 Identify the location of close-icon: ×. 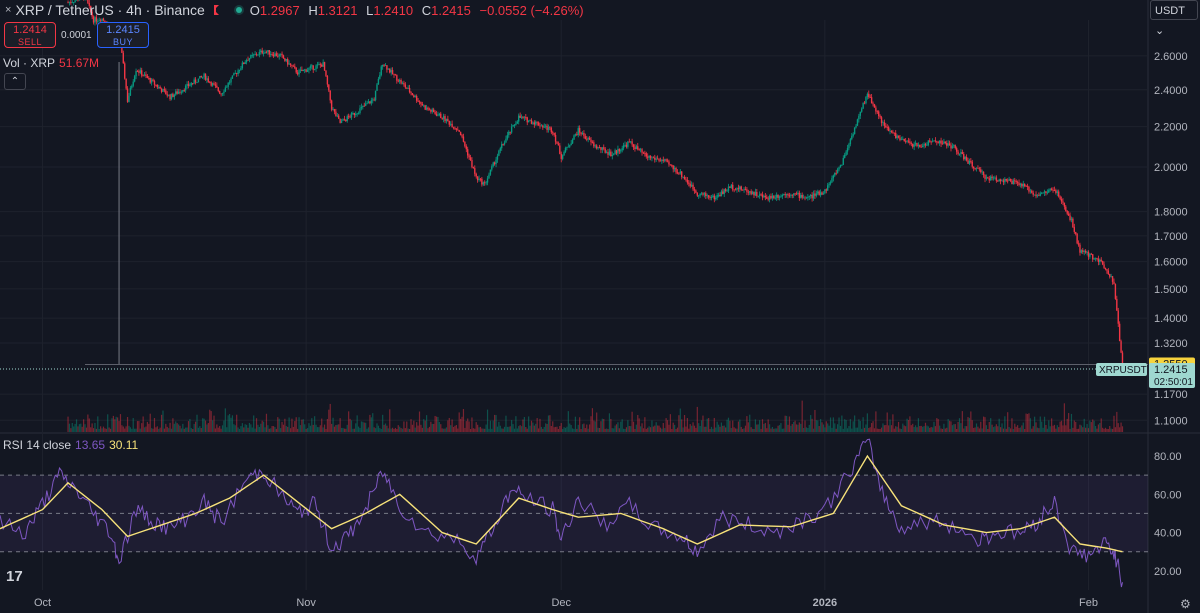
(8, 10).